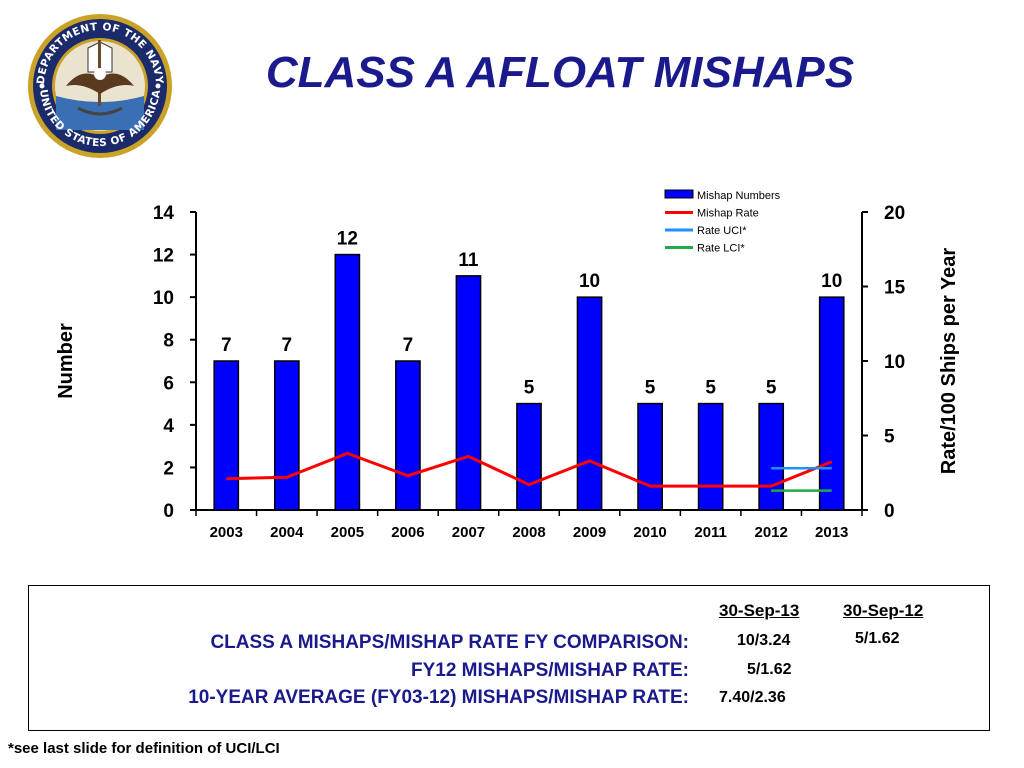 The image size is (1024, 768). What do you see at coordinates (883, 610) in the screenshot?
I see `col-header-2012: 30-Sep-12` at bounding box center [883, 610].